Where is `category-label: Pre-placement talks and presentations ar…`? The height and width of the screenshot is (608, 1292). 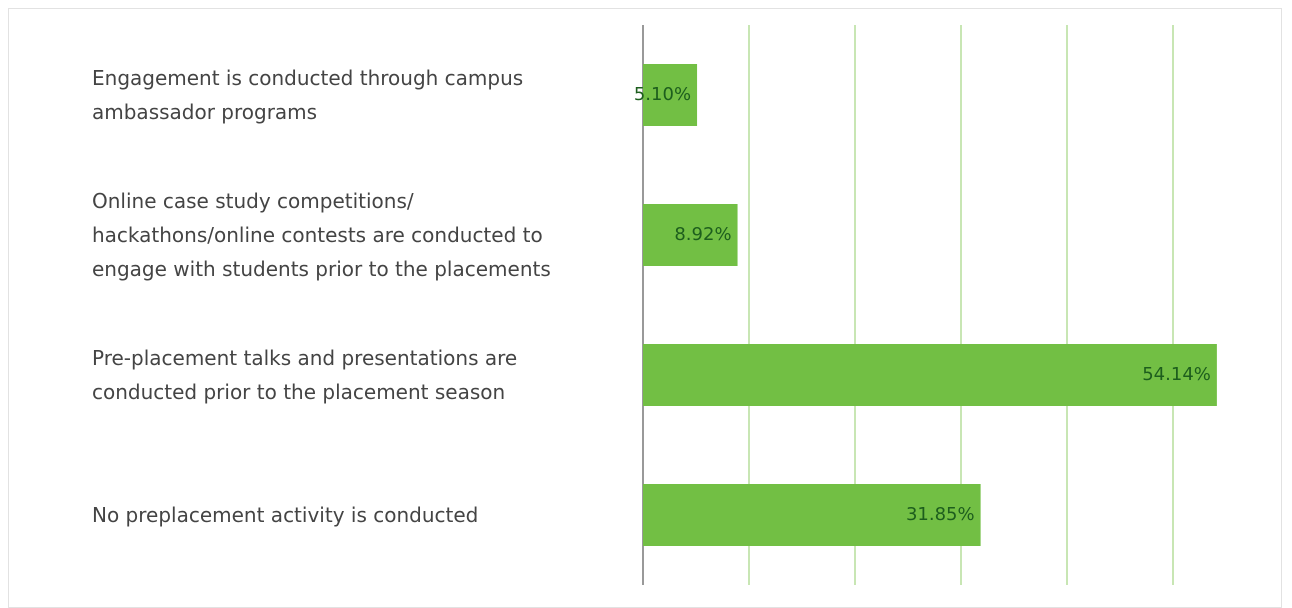 category-label: Pre-placement talks and presentations ar… is located at coordinates (305, 375).